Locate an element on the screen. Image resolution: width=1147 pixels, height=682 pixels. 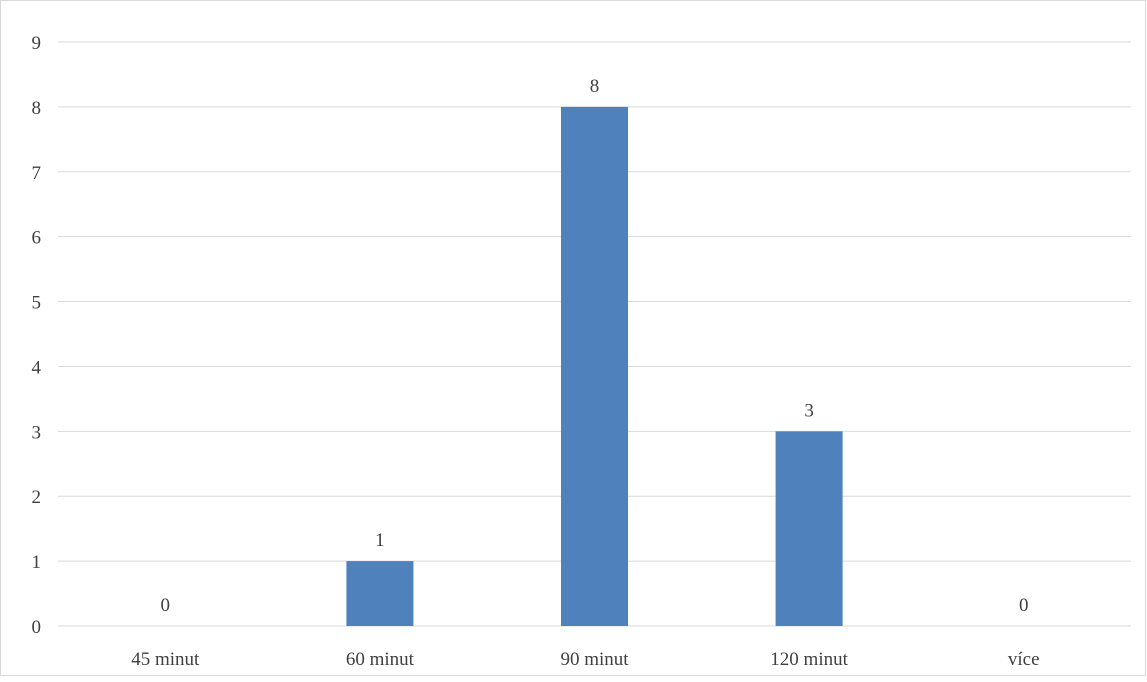
x-tick-label: více is located at coordinates (1024, 659).